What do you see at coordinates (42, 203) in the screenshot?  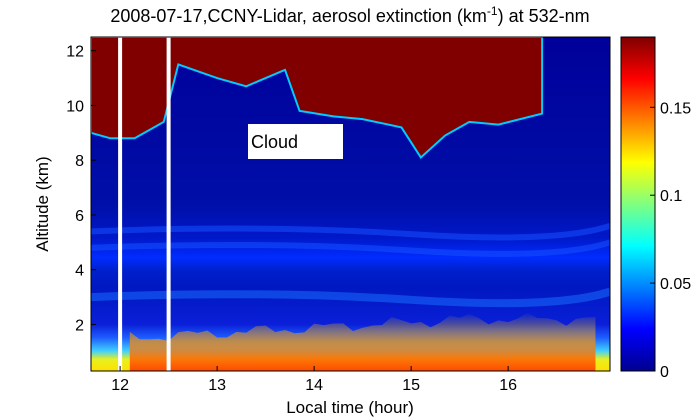 I see `y-axis-label: Altitude (km)` at bounding box center [42, 203].